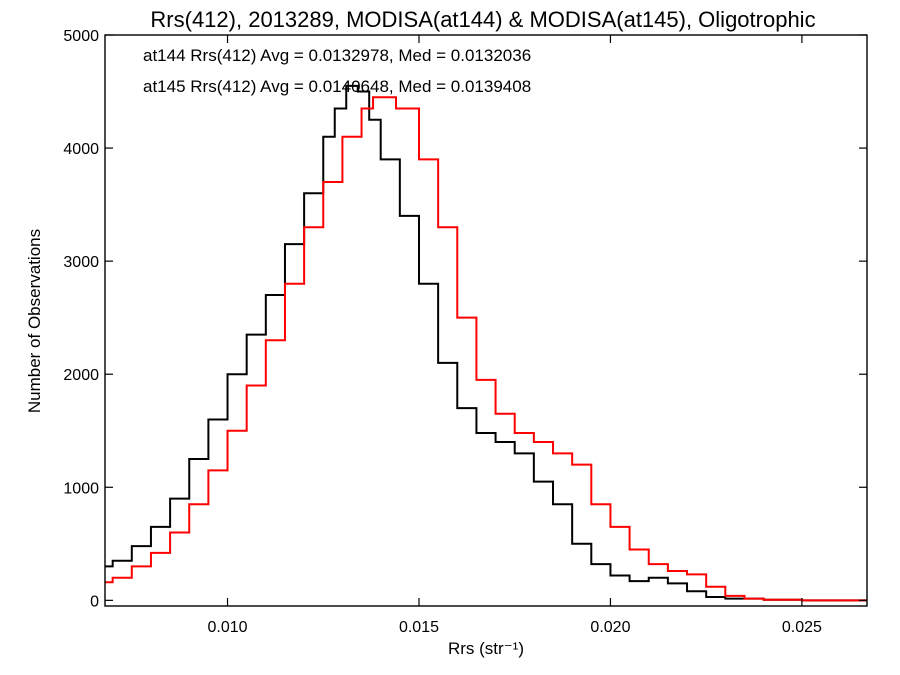 The width and height of the screenshot is (900, 675). Describe the element at coordinates (81, 262) in the screenshot. I see `y-tick-label: 3000` at that location.